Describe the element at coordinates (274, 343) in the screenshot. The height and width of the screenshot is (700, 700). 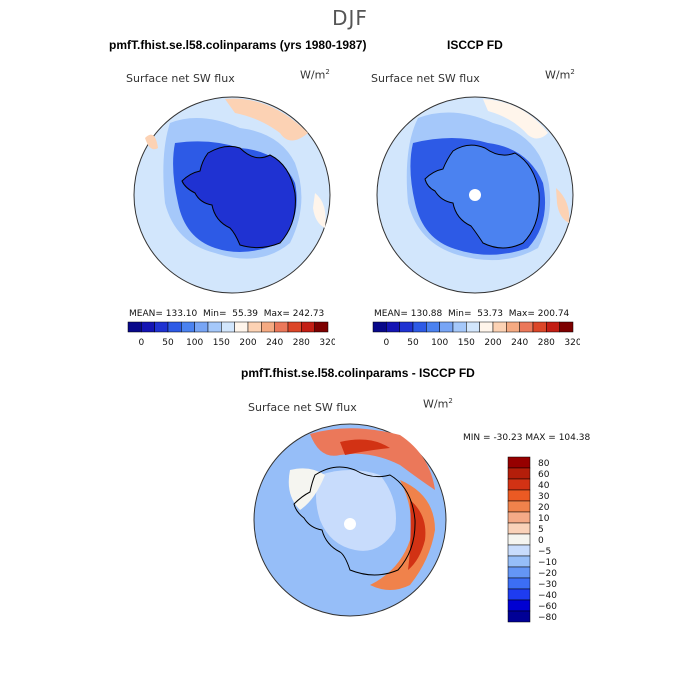
I see `panel1-colorbar-tick-label: 240` at that location.